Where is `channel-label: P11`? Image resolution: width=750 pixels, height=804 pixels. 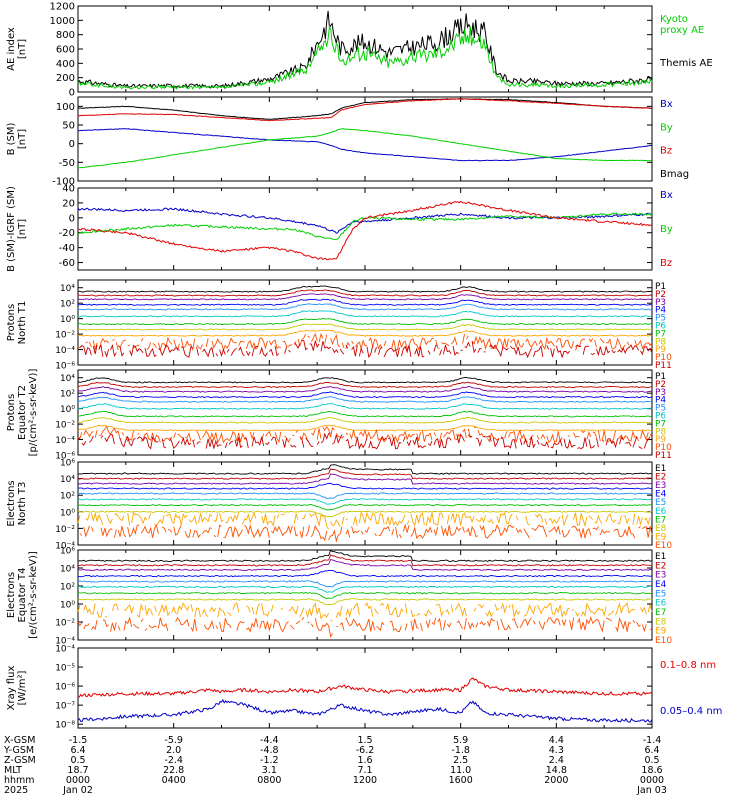
channel-label: P11 is located at coordinates (663, 456).